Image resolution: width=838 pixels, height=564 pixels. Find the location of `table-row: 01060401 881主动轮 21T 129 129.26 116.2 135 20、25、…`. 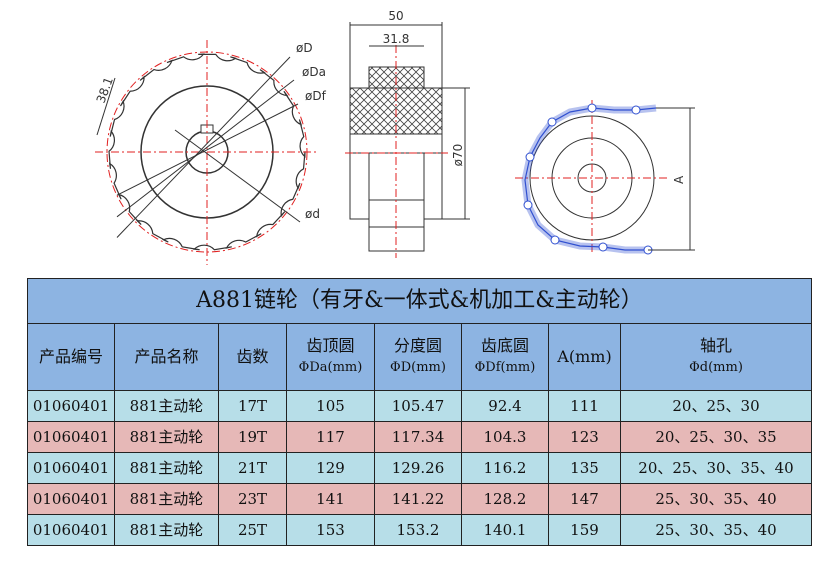

table-row: 01060401 881主动轮 21T 129 129.26 116.2 135 20、25、… is located at coordinates (419, 468).